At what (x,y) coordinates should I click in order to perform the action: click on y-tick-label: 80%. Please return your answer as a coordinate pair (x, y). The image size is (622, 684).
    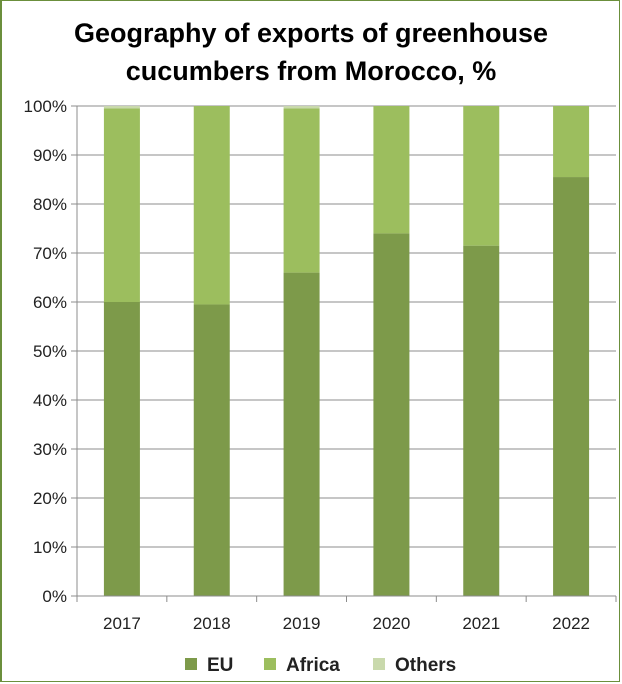
    Looking at the image, I should click on (50, 204).